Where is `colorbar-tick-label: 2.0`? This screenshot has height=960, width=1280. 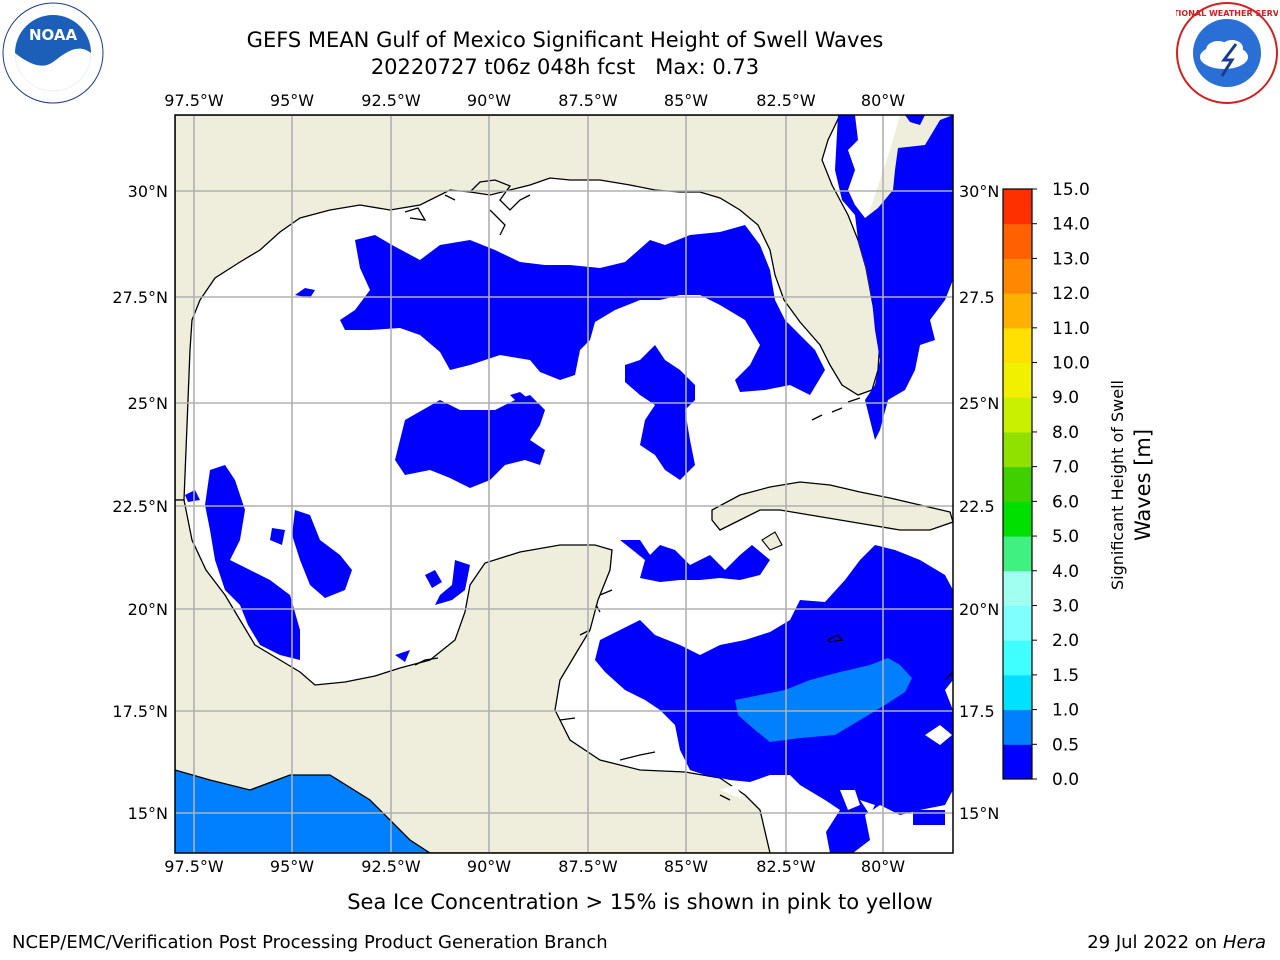 colorbar-tick-label: 2.0 is located at coordinates (1065, 641).